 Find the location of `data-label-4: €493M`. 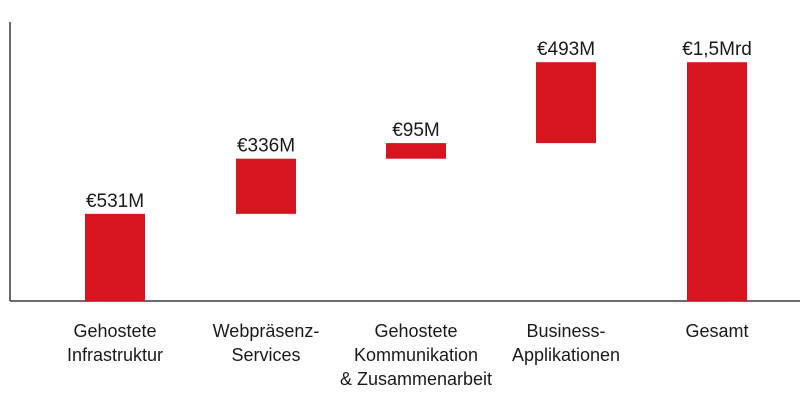

data-label-4: €493M is located at coordinates (566, 49).